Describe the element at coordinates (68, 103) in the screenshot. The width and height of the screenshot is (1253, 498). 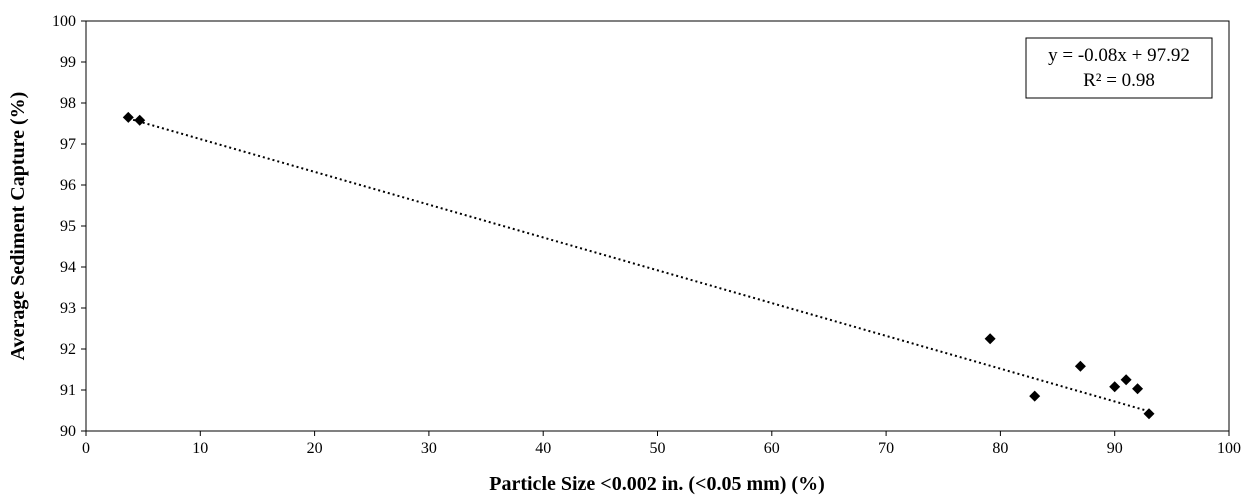
I see `y-tick-label: 98` at that location.